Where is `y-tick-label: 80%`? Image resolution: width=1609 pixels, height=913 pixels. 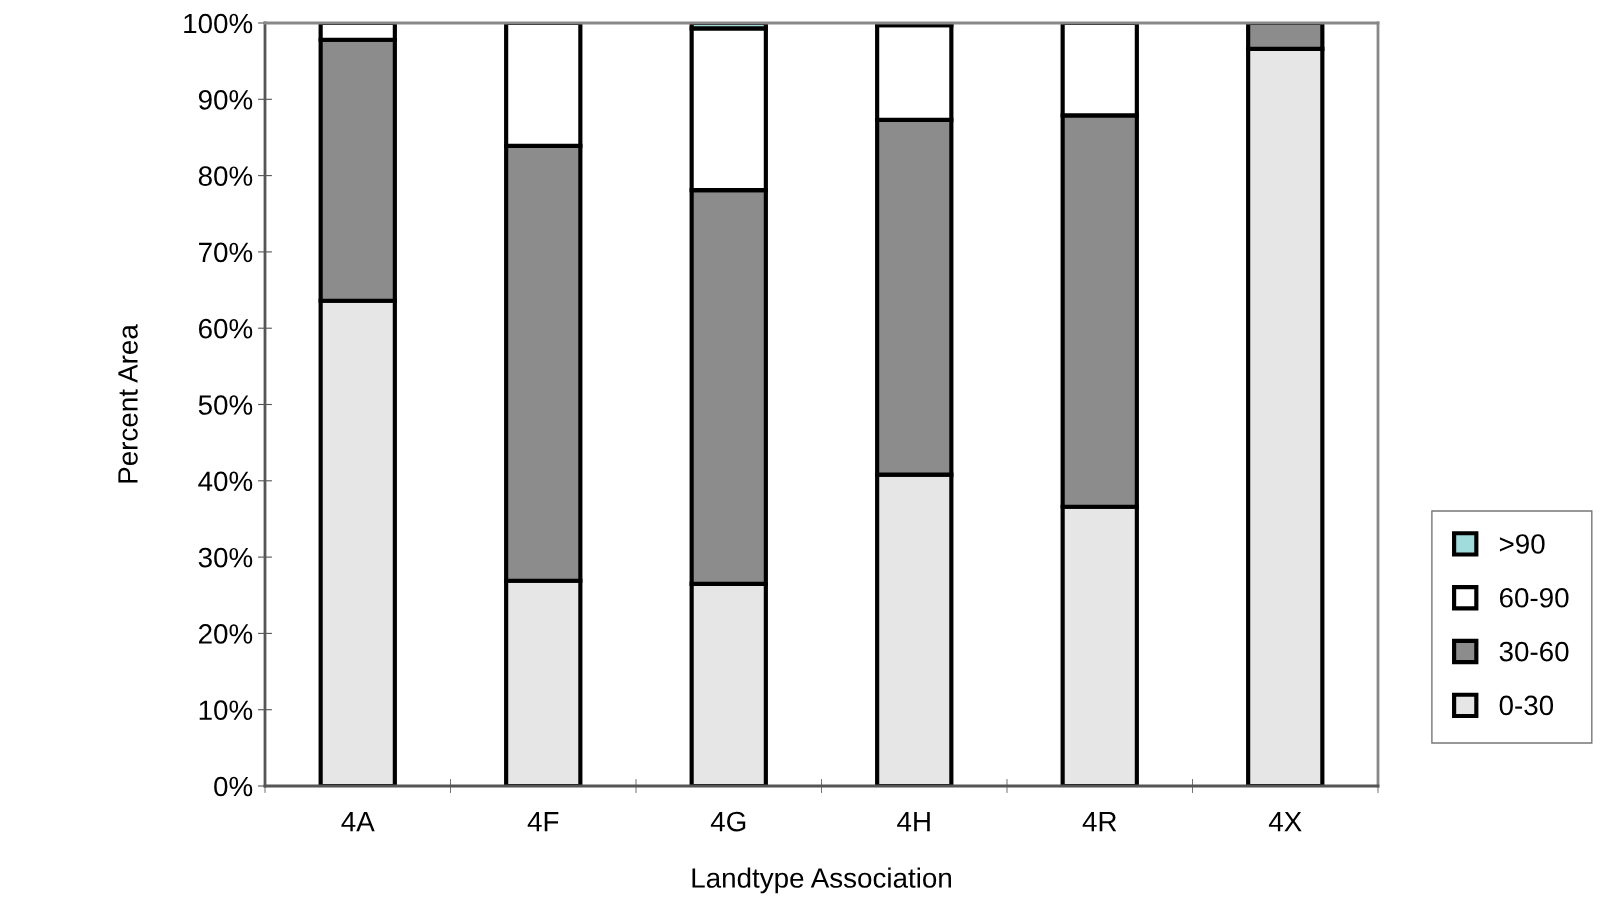 y-tick-label: 80% is located at coordinates (225, 176).